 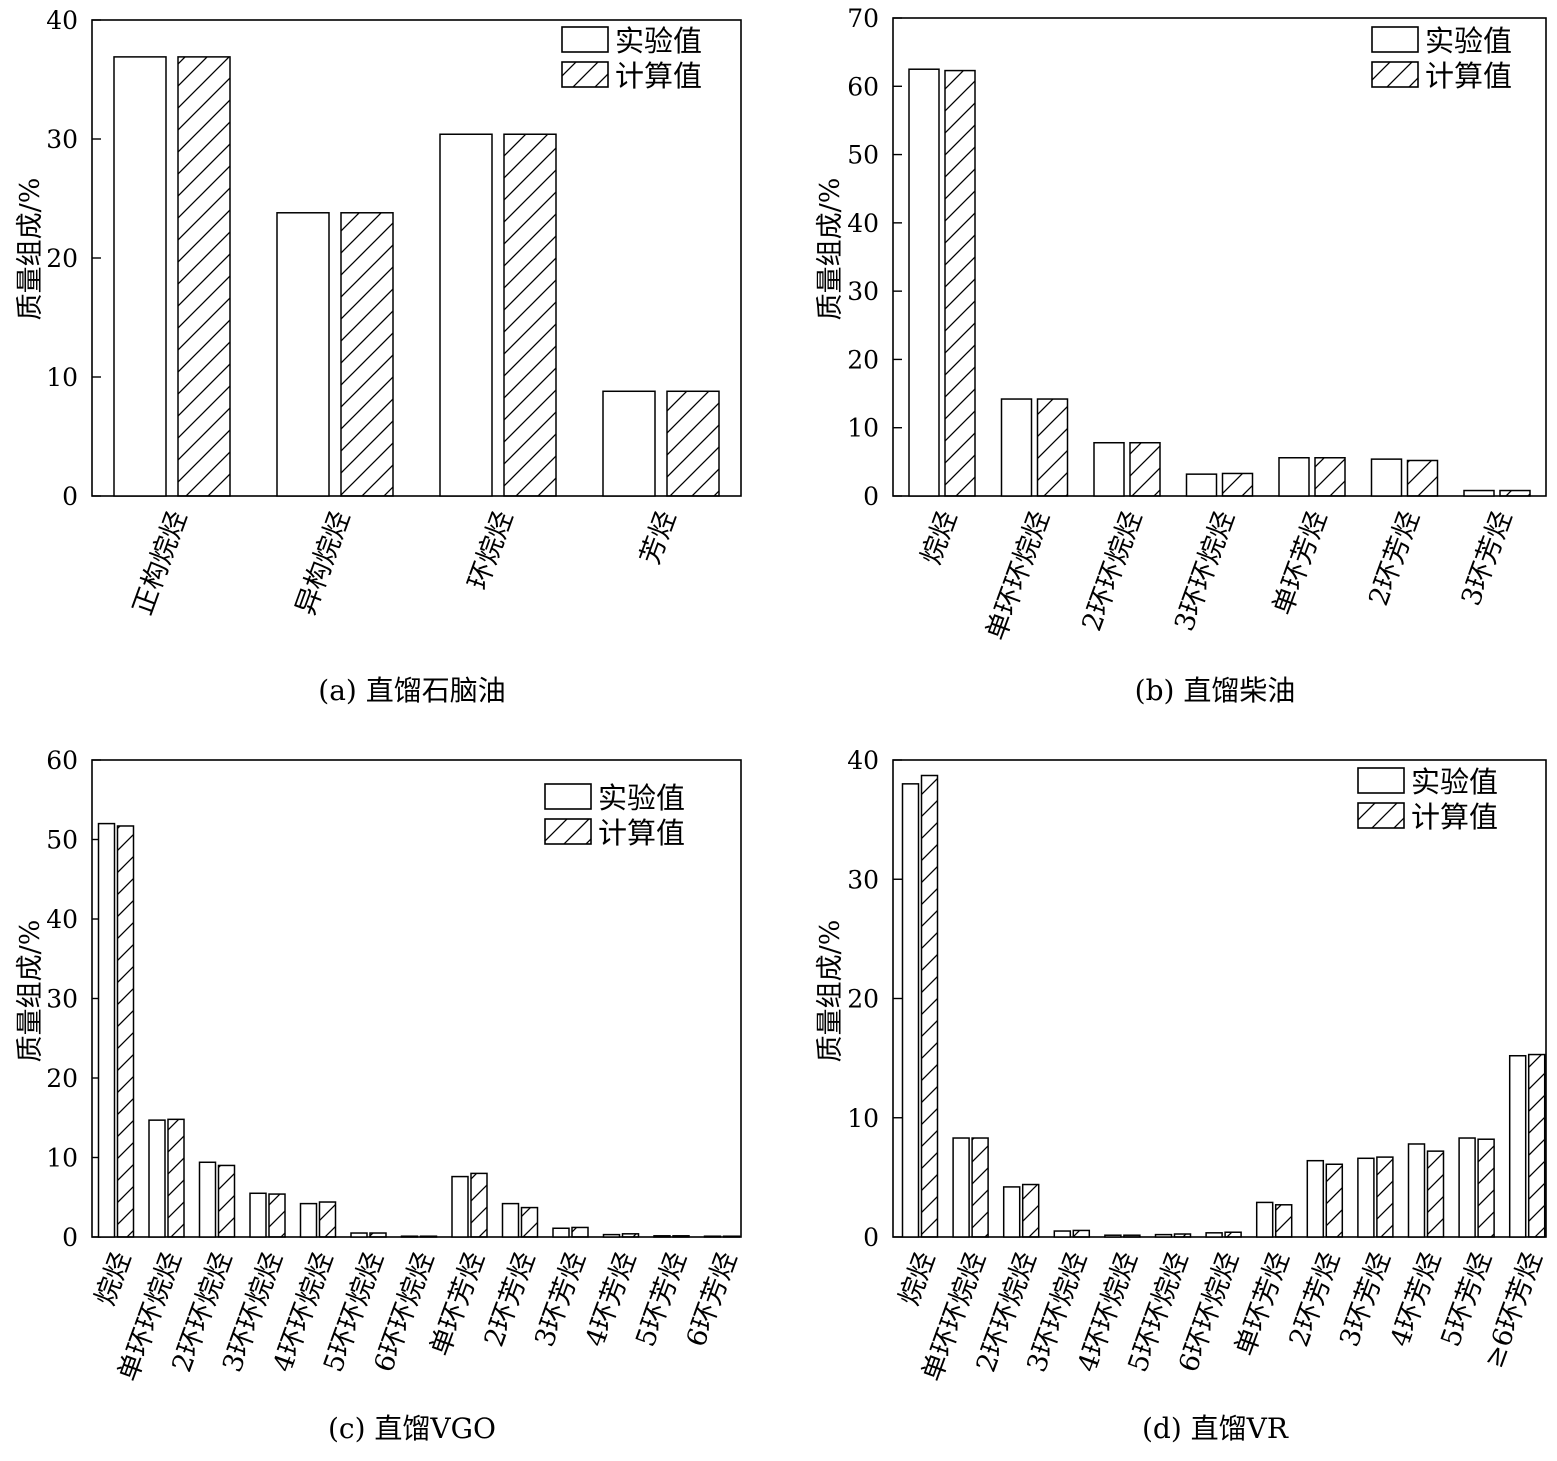 What do you see at coordinates (1113, 571) in the screenshot?
I see `category-label: 2环环烷烃` at bounding box center [1113, 571].